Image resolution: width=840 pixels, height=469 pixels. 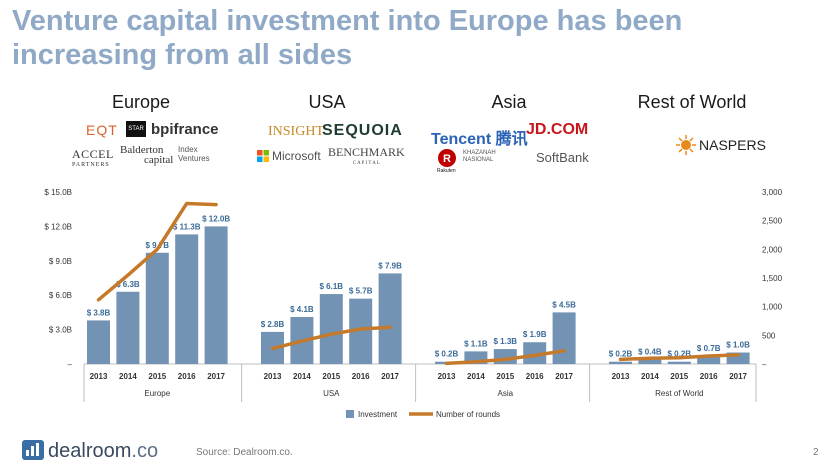 What do you see at coordinates (738, 345) in the screenshot?
I see `bar-data-label: $ 1.0B` at bounding box center [738, 345].